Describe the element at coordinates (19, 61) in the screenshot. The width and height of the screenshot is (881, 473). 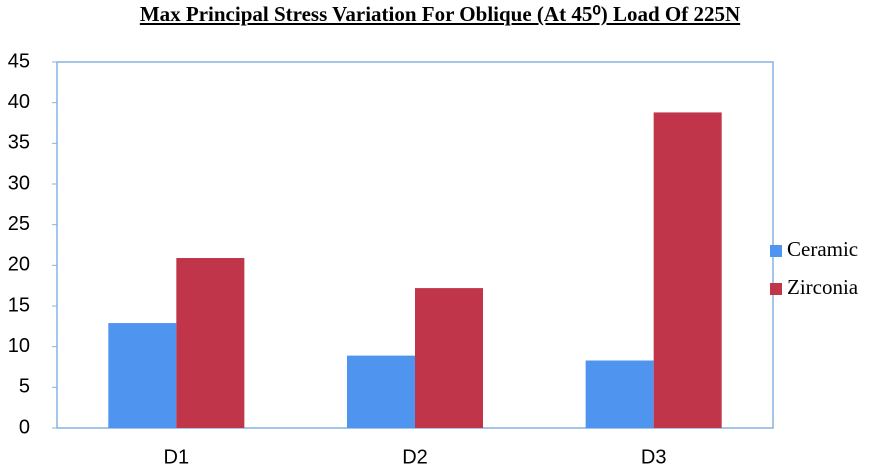
I see `y-tick-label: 45` at that location.